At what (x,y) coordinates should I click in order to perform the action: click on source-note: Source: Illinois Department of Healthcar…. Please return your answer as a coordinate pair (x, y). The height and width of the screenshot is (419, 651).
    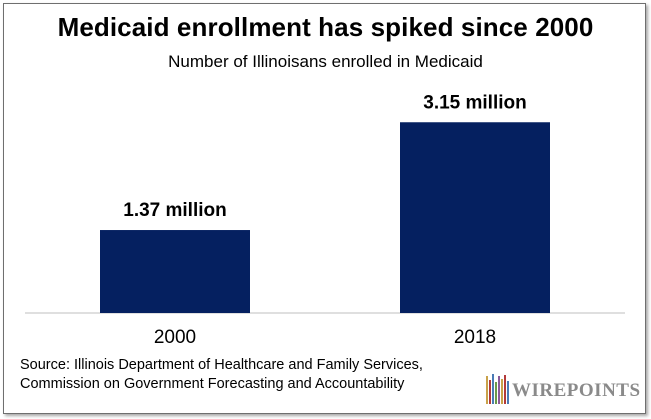
    Looking at the image, I should click on (221, 375).